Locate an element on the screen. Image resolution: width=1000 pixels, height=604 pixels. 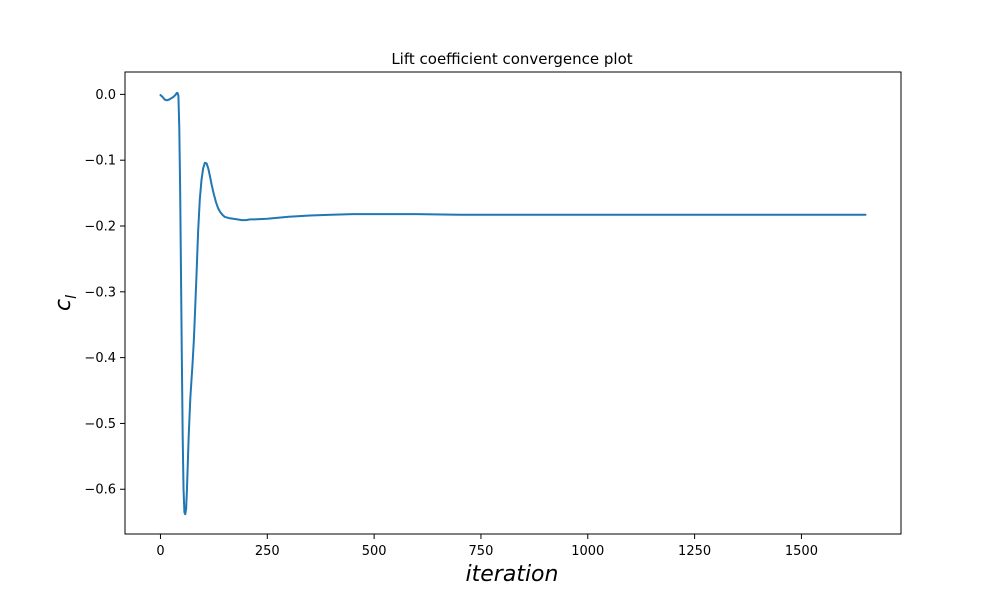
x-tick-label: 1000 is located at coordinates (587, 551).